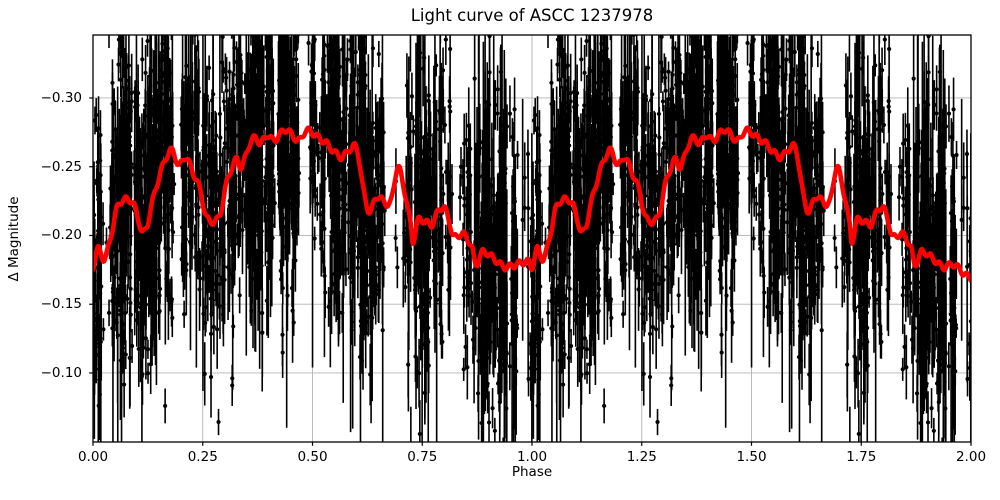  What do you see at coordinates (861, 457) in the screenshot?
I see `x-tick-label: 1.75` at bounding box center [861, 457].